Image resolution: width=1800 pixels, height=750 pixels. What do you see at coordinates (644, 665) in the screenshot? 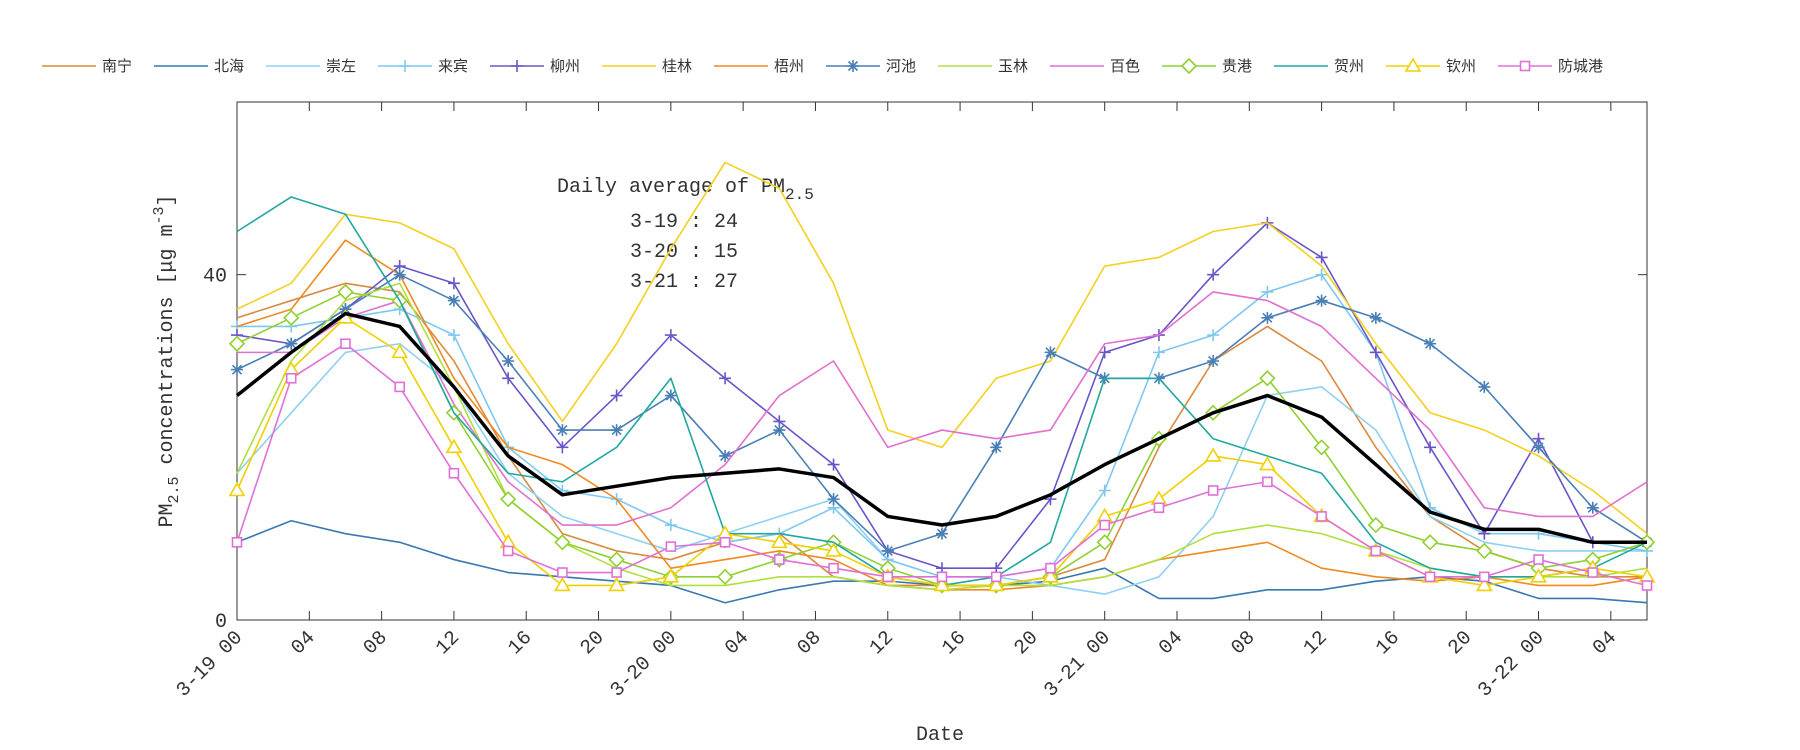
I see `x-tick-label: 3-20 00` at bounding box center [644, 665].